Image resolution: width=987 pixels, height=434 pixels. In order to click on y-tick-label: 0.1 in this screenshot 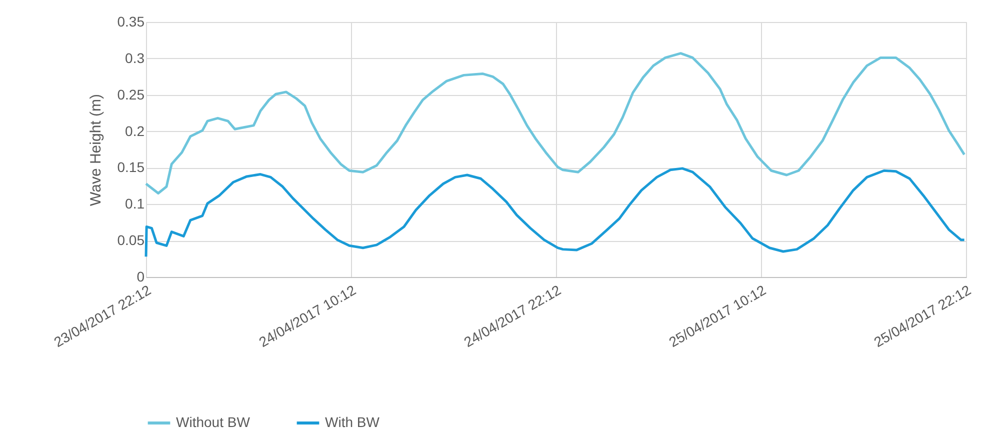, I will do `click(135, 204)`.